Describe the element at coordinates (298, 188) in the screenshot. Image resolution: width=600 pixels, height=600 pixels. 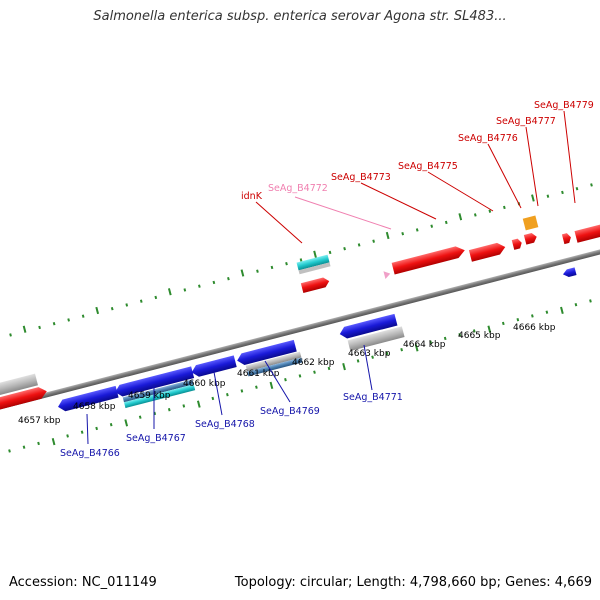
I see `gene-label: SeAg_B4772` at that location.